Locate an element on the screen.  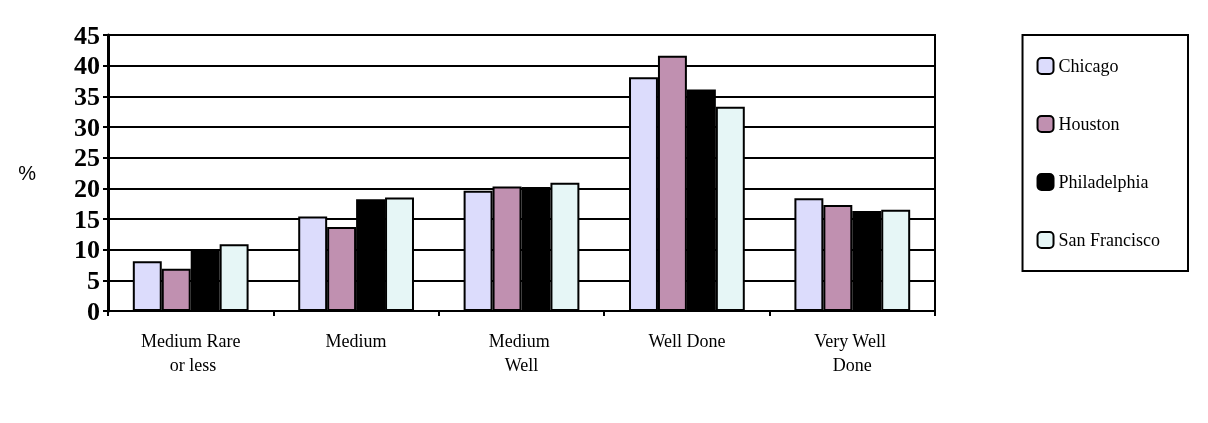
y-tick-label: 10 is located at coordinates (87, 250).